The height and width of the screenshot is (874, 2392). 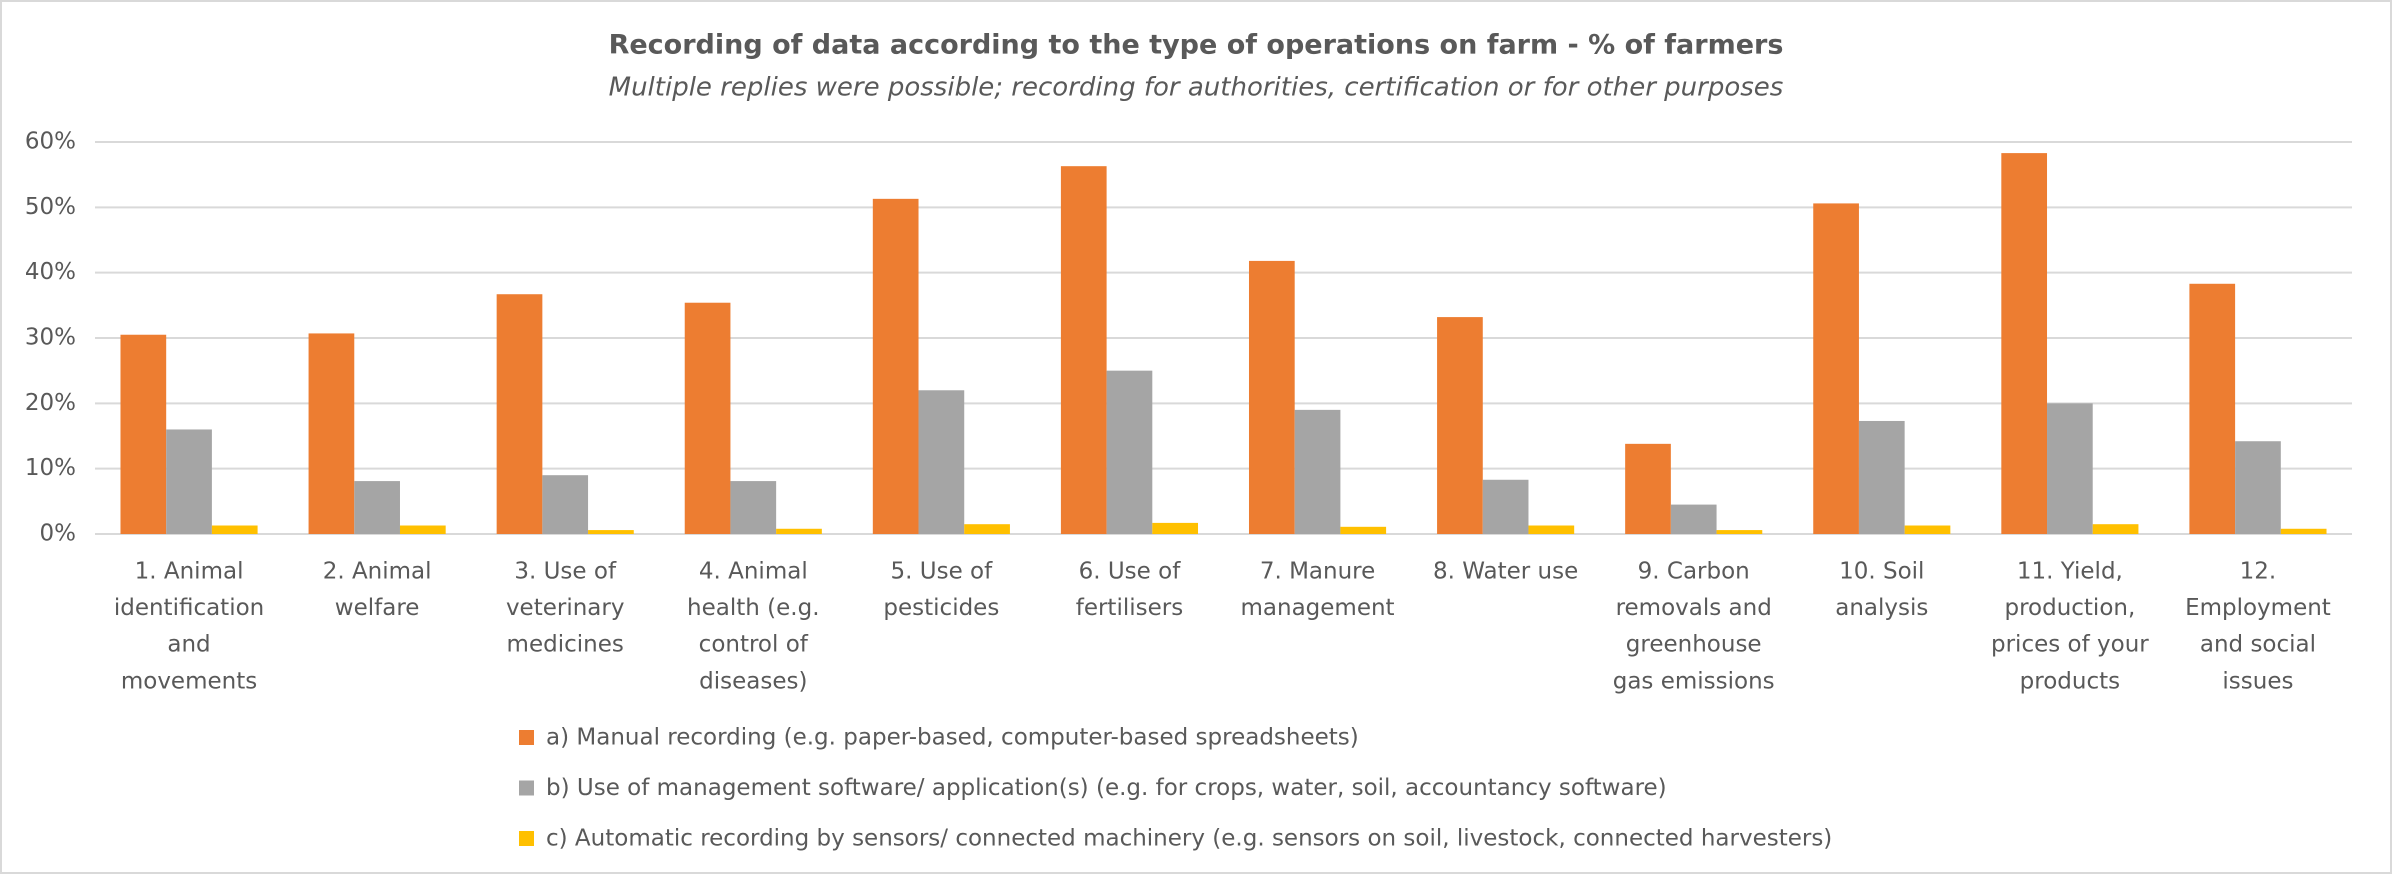 What do you see at coordinates (50, 207) in the screenshot?
I see `y-tick-label: 50%` at bounding box center [50, 207].